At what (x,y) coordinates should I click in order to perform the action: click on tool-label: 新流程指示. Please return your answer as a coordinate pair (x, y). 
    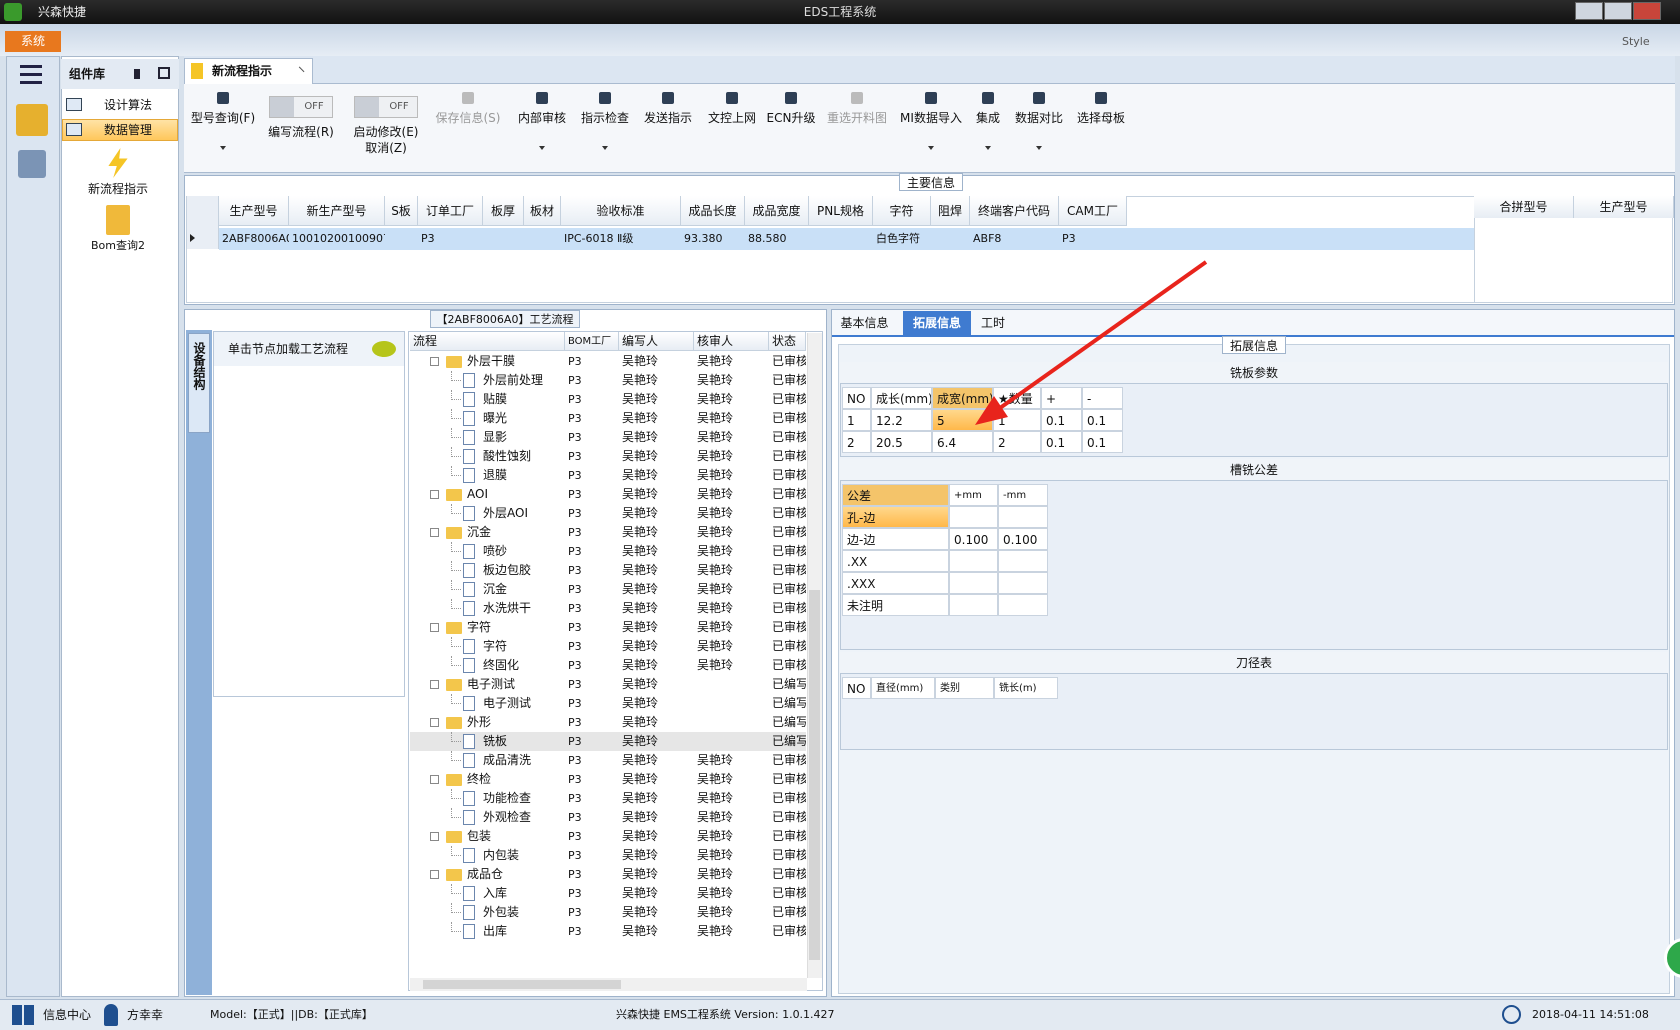
    Looking at the image, I should click on (117, 189).